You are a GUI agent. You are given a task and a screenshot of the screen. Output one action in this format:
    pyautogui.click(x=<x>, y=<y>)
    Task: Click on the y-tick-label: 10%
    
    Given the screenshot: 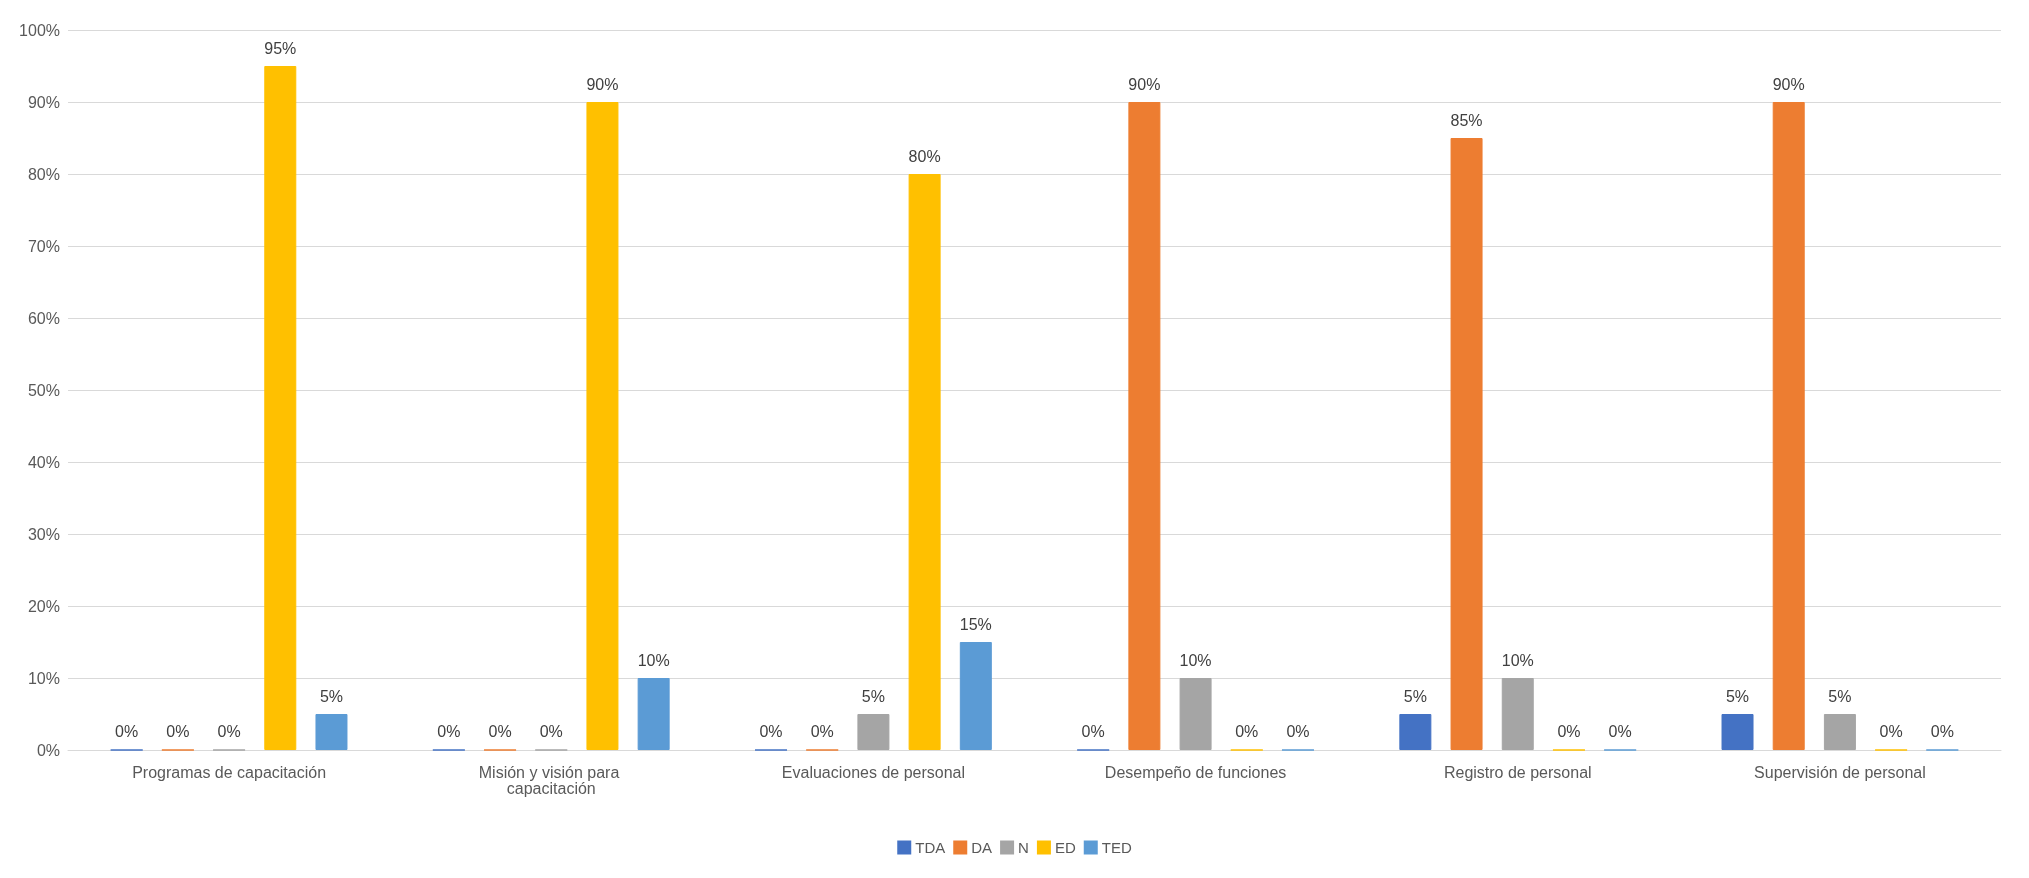 What is the action you would take?
    pyautogui.click(x=43, y=678)
    